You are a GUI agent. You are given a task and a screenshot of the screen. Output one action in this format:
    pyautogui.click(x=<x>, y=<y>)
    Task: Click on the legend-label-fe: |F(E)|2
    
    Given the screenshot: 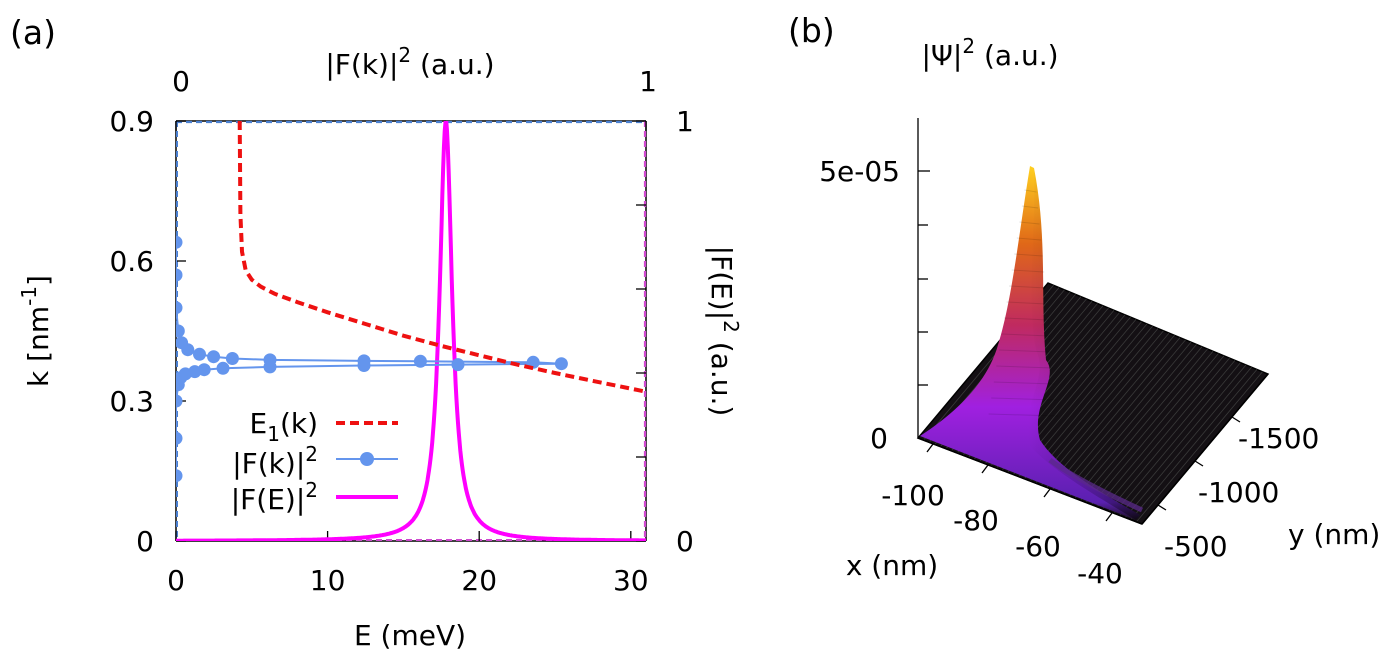 What is the action you would take?
    pyautogui.click(x=274, y=497)
    